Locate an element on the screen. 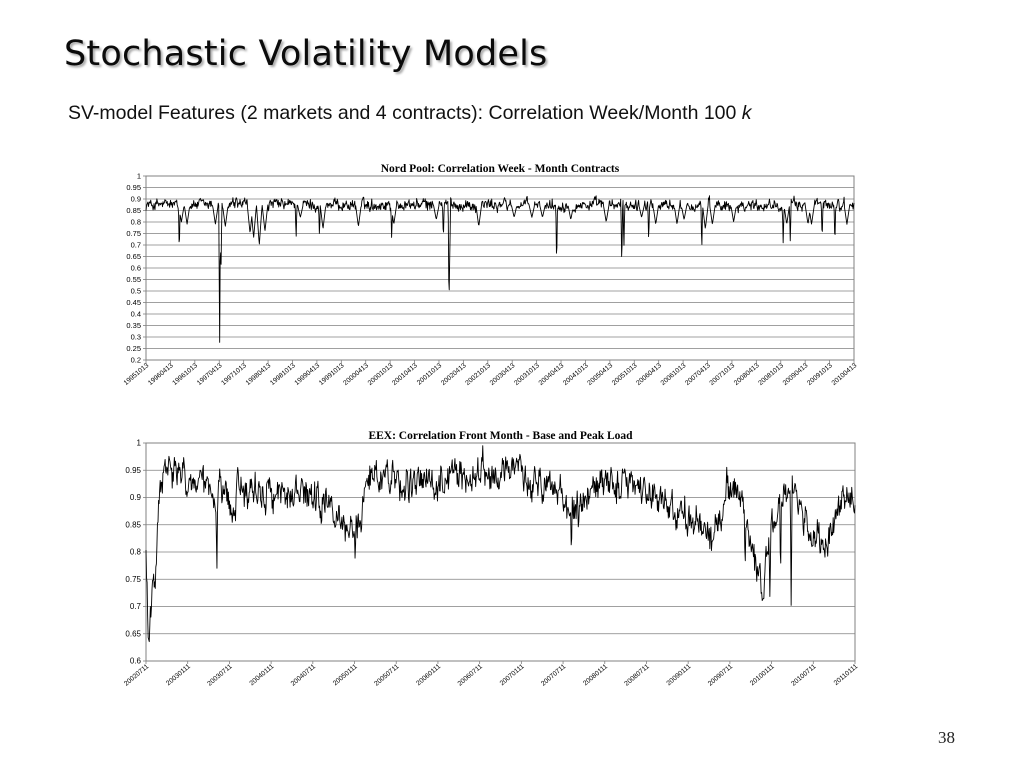 The height and width of the screenshot is (768, 1024). x-tick-label: 20010413 is located at coordinates (405, 374).